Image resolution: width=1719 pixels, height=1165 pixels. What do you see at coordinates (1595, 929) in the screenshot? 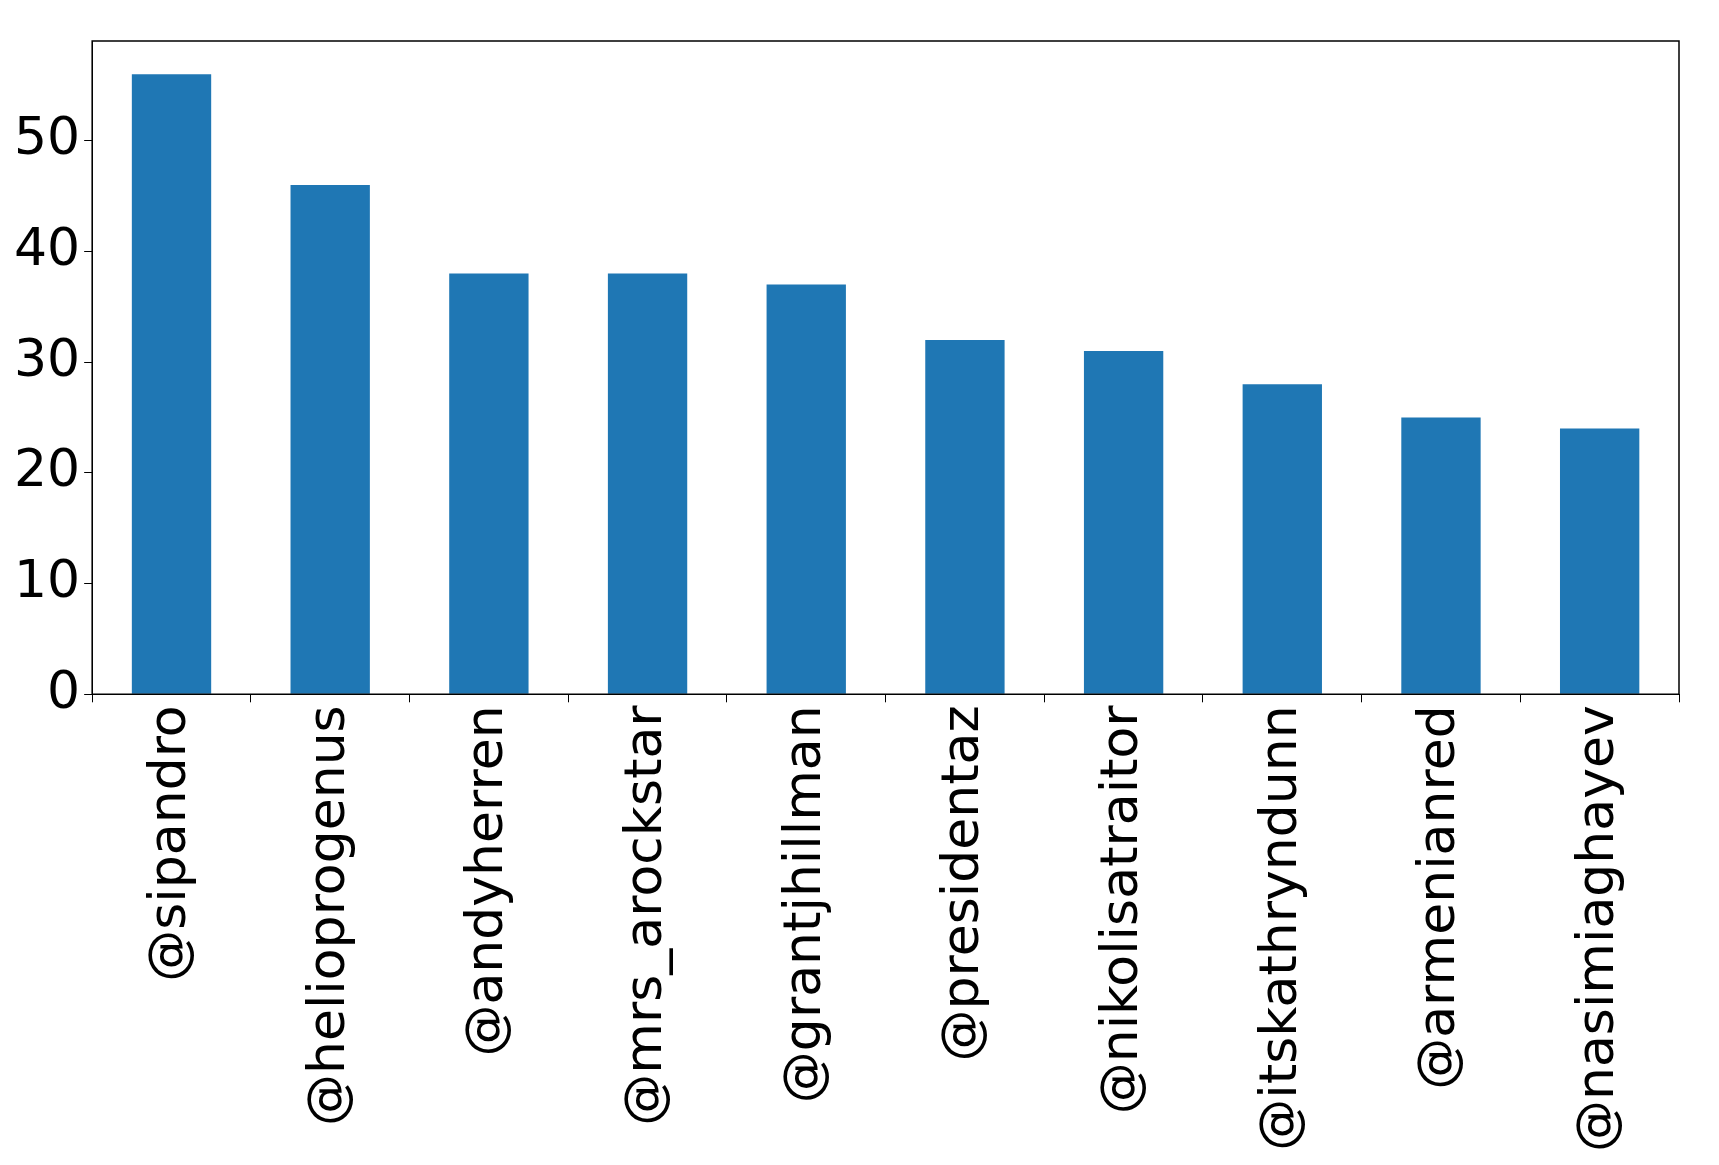
I see `x-tick-label: @nasimiaghayev` at bounding box center [1595, 929].